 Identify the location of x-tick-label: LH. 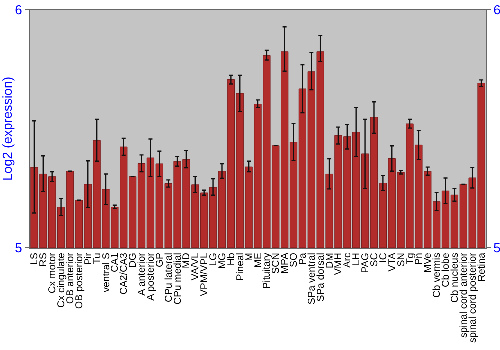
(357, 259).